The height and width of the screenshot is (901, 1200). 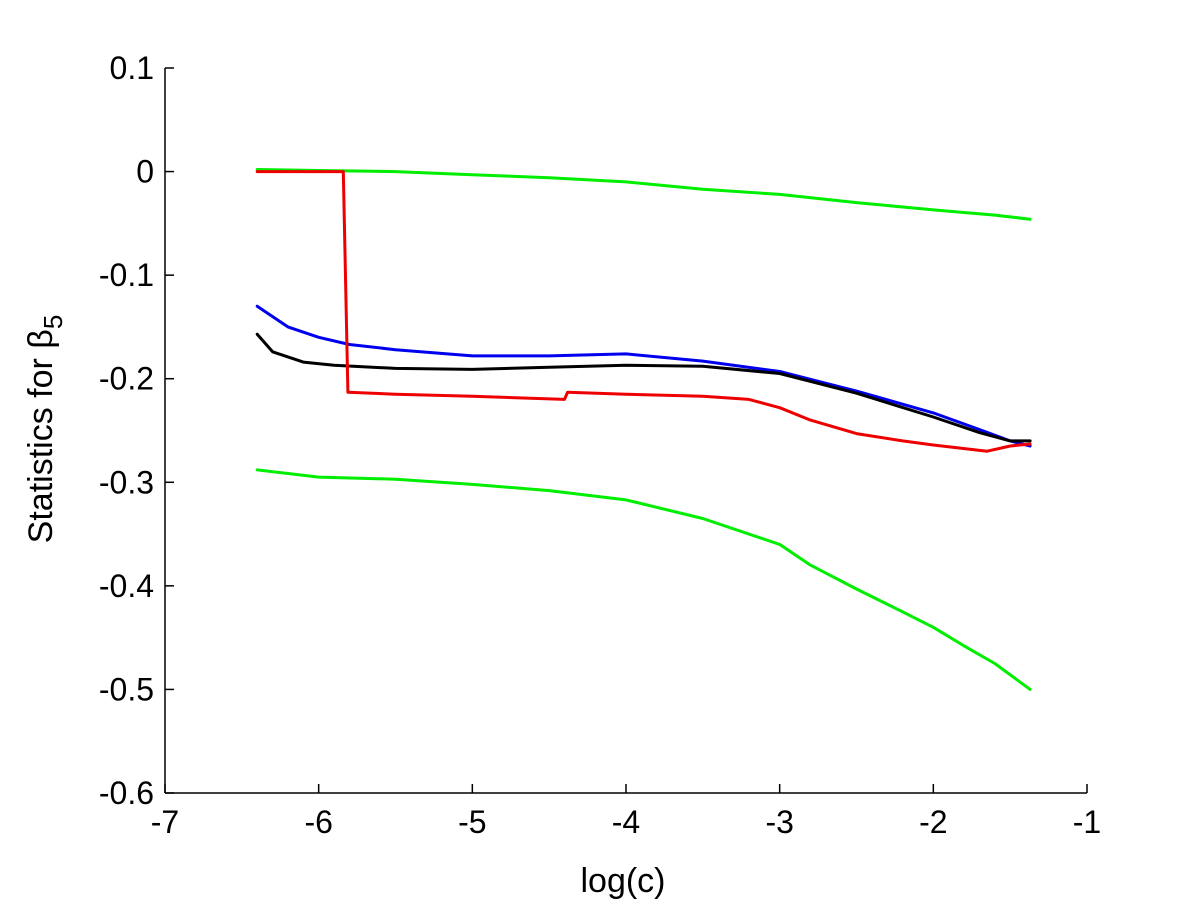 I want to click on y-tick-label: -0.5, so click(x=126, y=689).